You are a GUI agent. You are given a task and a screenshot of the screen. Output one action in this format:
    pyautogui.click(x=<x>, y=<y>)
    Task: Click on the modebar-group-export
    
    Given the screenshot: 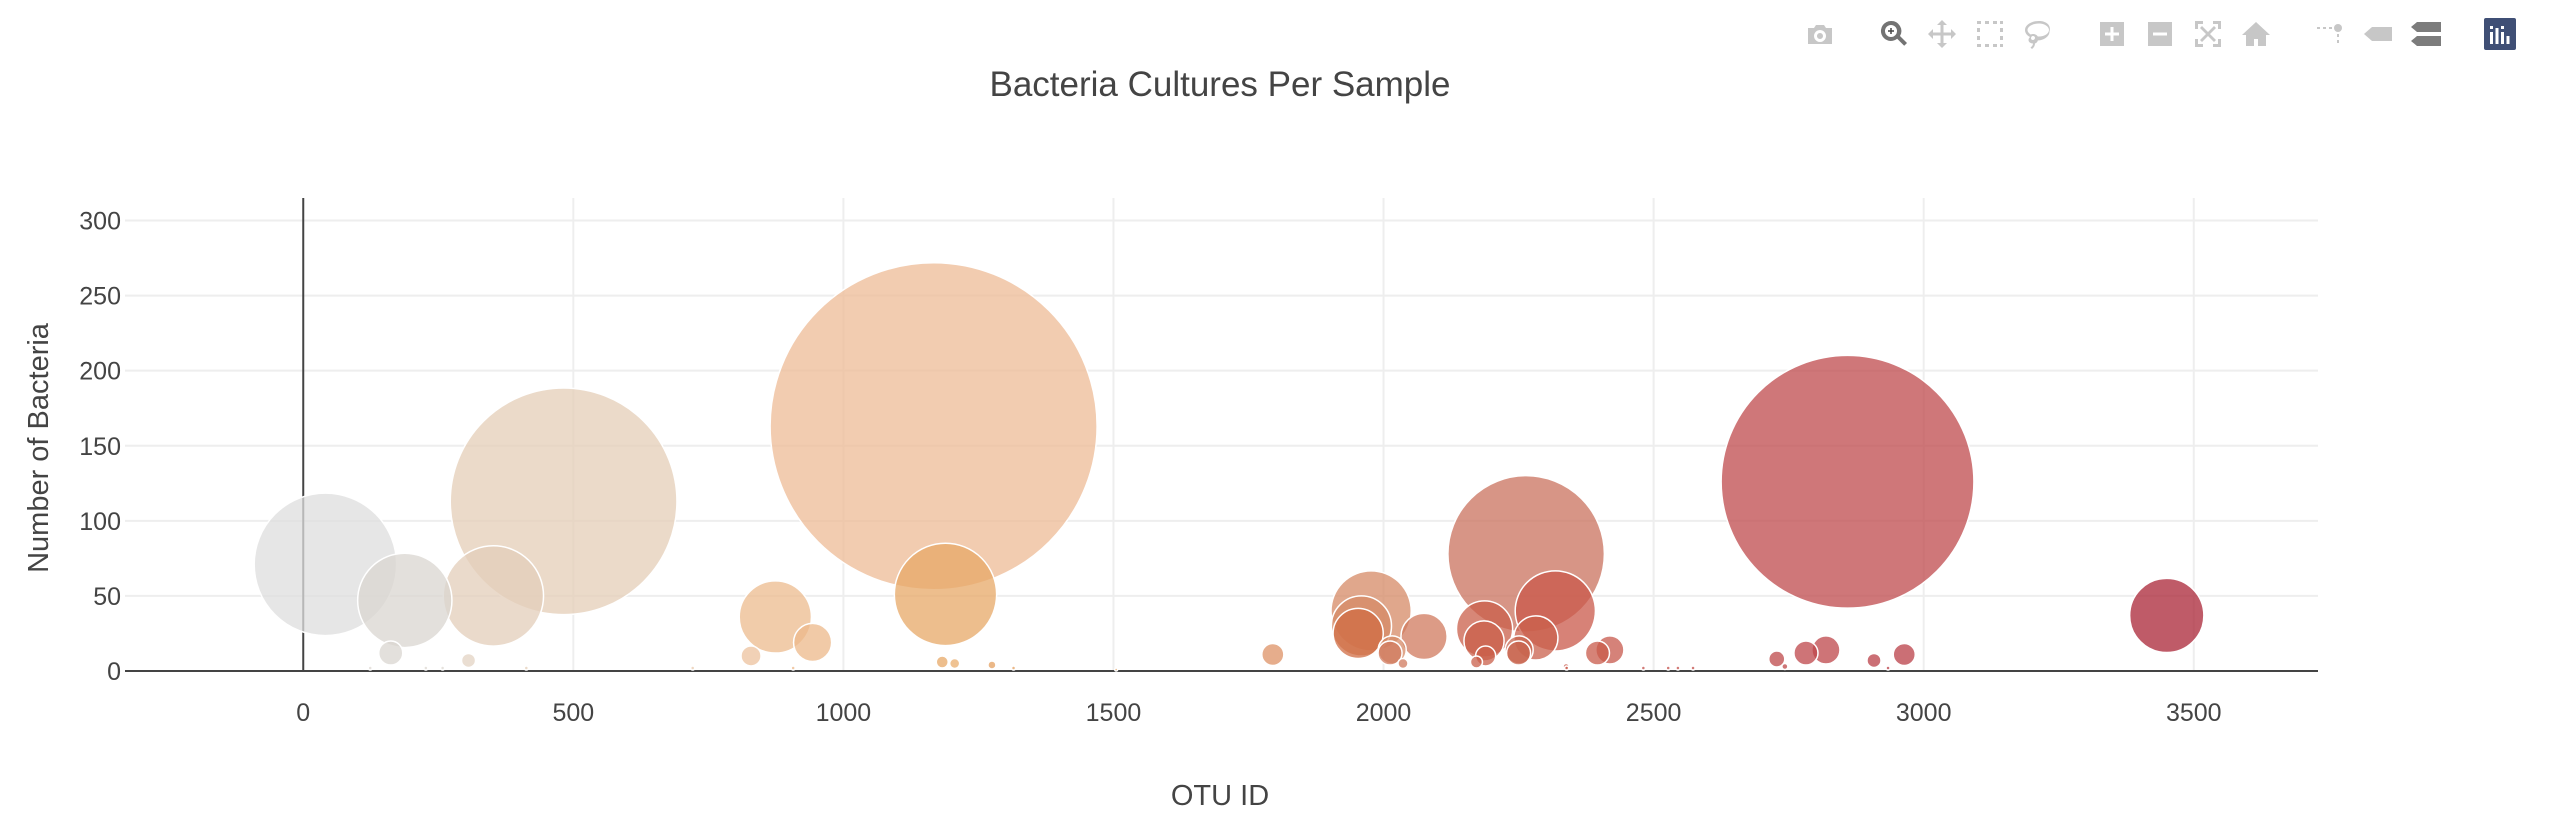 What is the action you would take?
    pyautogui.click(x=1820, y=34)
    